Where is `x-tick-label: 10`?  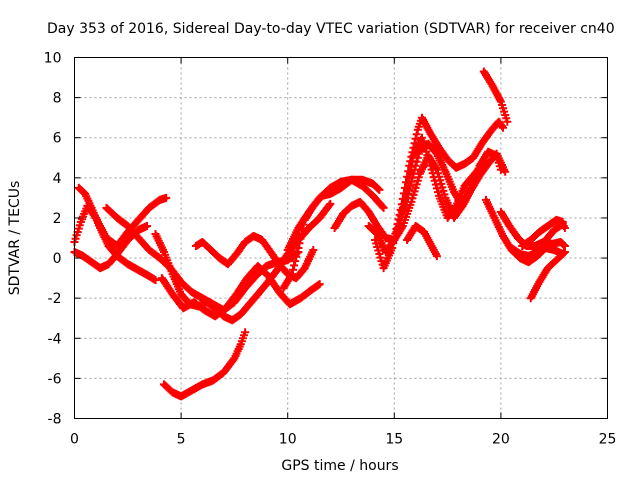
x-tick-label: 10 is located at coordinates (288, 440).